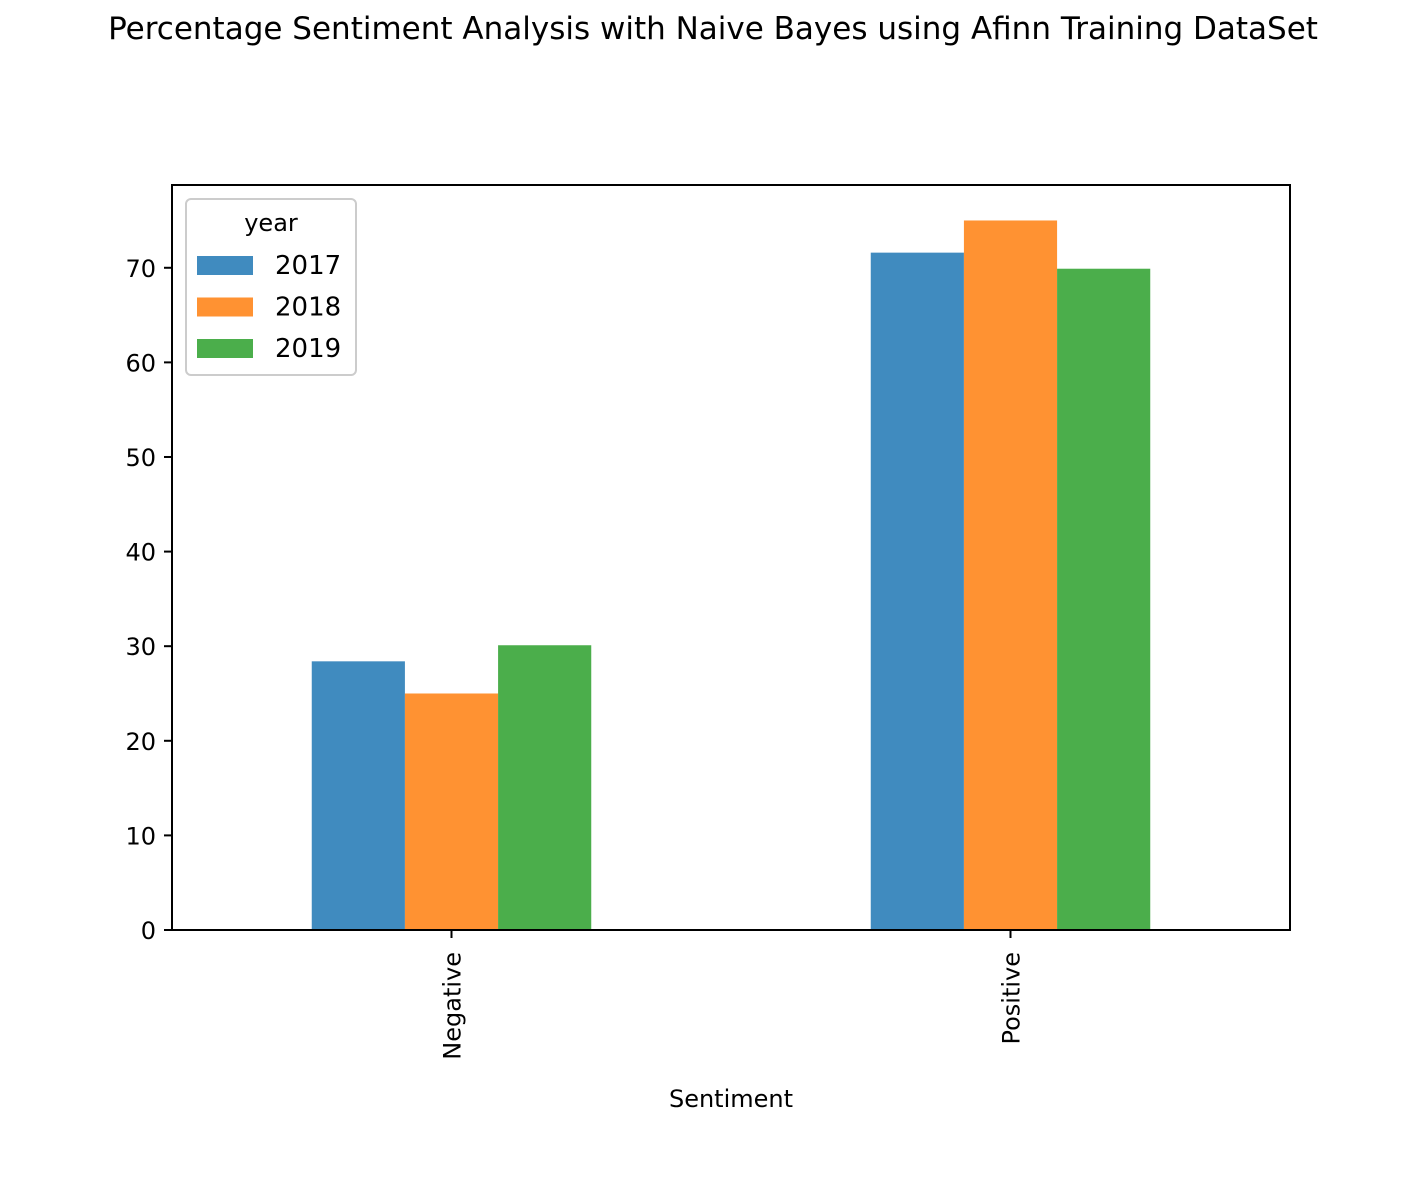 This screenshot has width=1426, height=1190. Describe the element at coordinates (140, 458) in the screenshot. I see `y-tick-label: 50` at that location.